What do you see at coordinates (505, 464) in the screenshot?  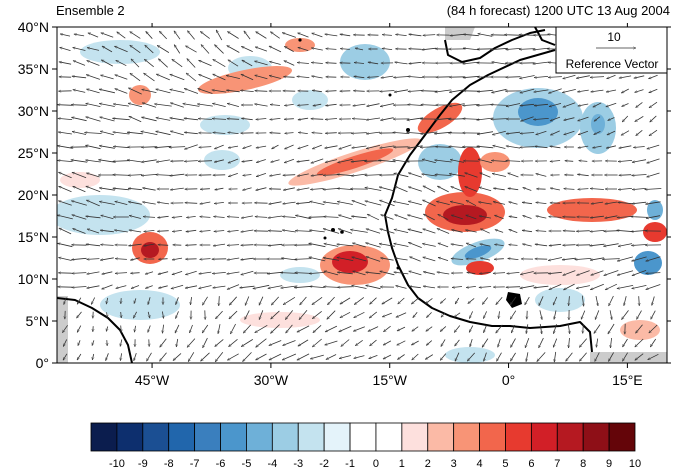 I see `colorbar-label: 5` at bounding box center [505, 464].